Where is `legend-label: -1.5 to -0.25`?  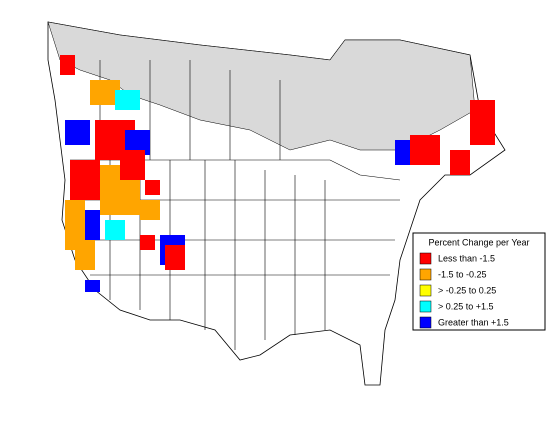
legend-label: -1.5 to -0.25 is located at coordinates (462, 274).